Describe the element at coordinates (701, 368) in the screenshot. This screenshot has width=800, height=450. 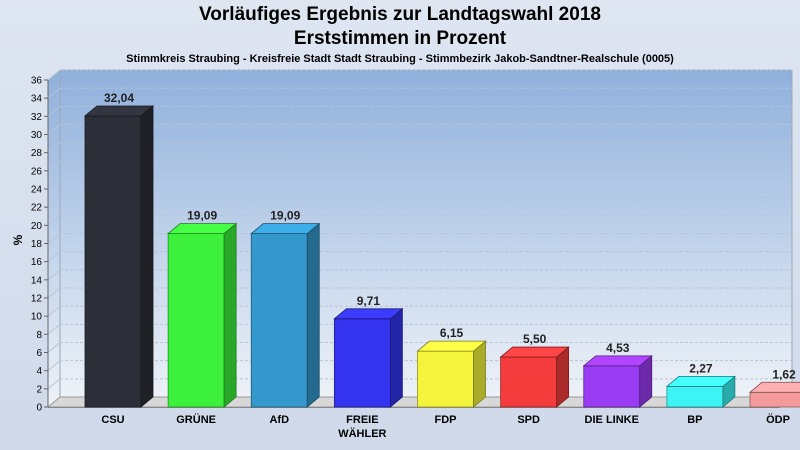
I see `data-label: 2,27` at that location.